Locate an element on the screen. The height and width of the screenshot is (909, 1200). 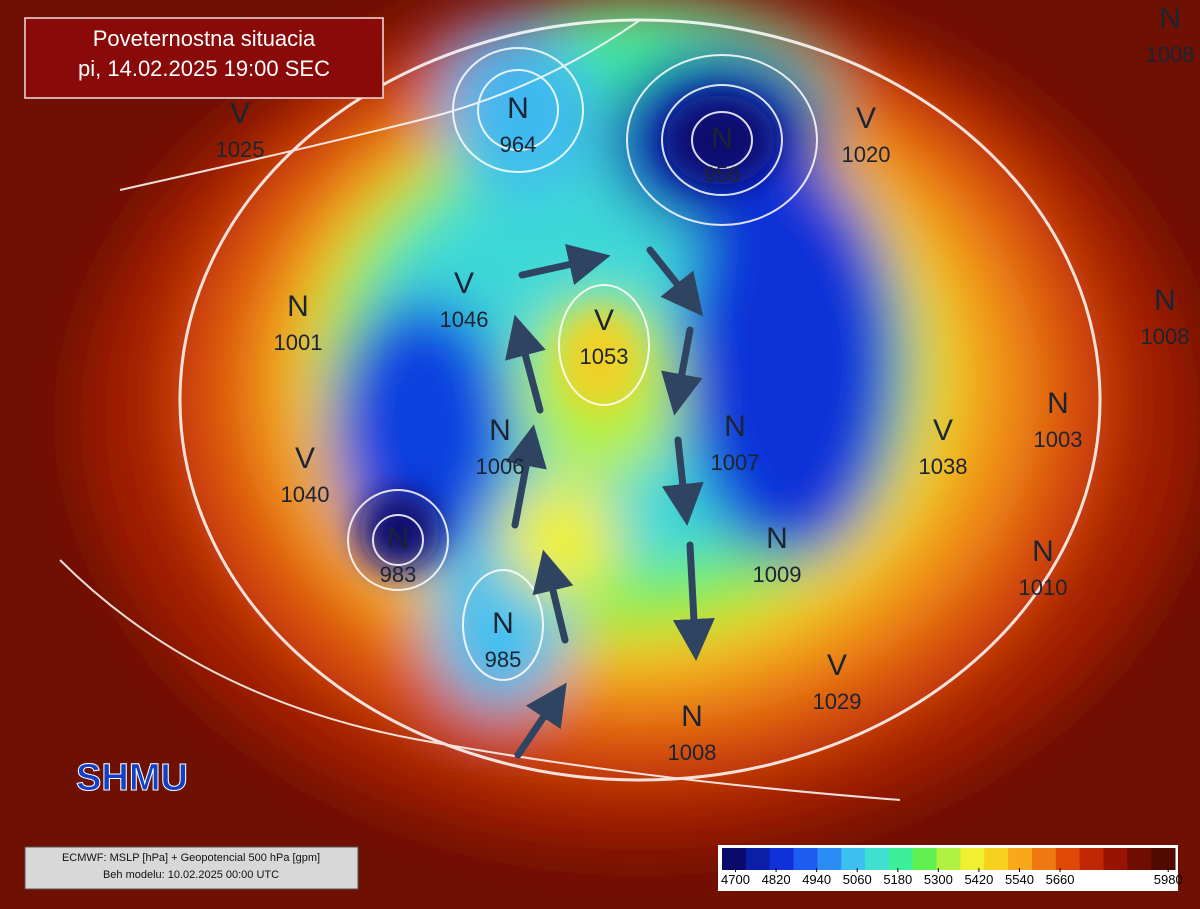
logo: SHMU is located at coordinates (132, 778).